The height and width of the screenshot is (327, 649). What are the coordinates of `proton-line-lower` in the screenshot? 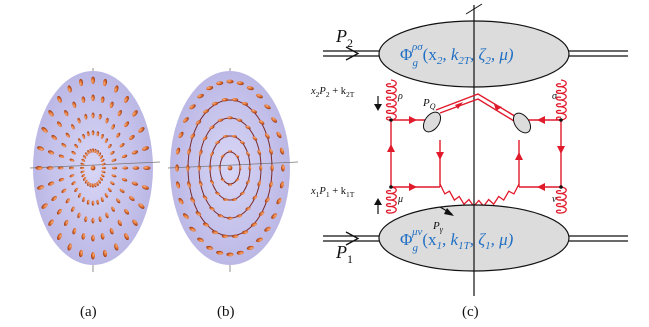 It's located at (475, 238).